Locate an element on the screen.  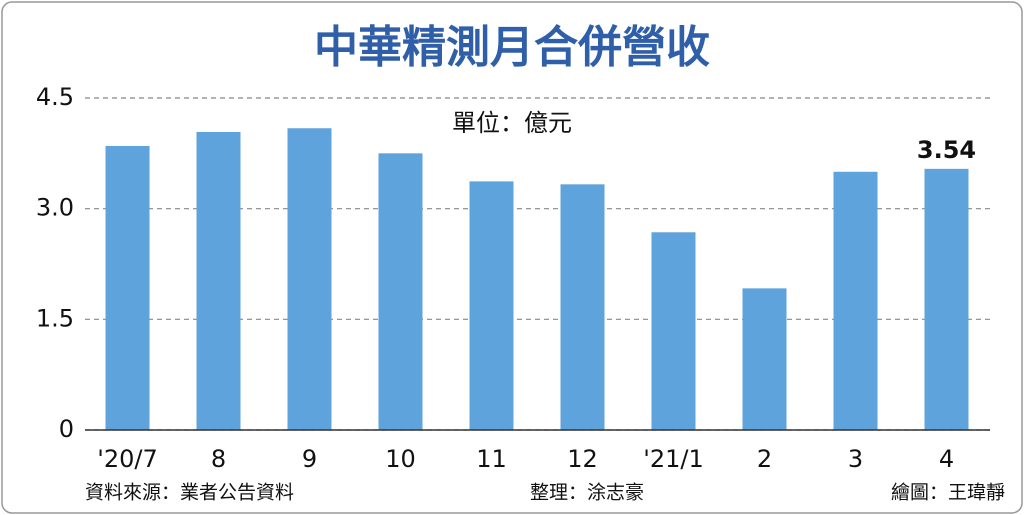
editor: 整理：涂志豪 is located at coordinates (587, 493).